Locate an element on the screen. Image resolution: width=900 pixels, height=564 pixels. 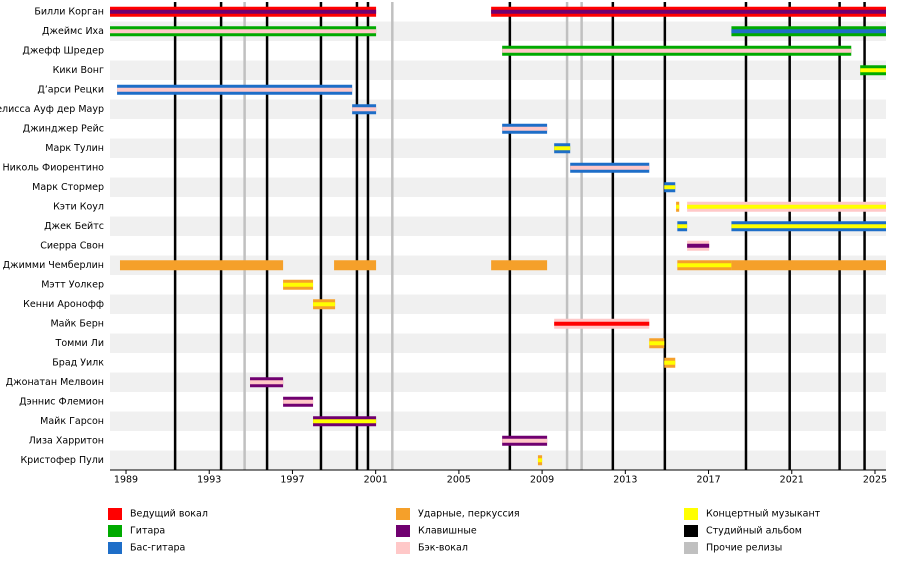
member-name: Кристофер Пули is located at coordinates (62, 460).